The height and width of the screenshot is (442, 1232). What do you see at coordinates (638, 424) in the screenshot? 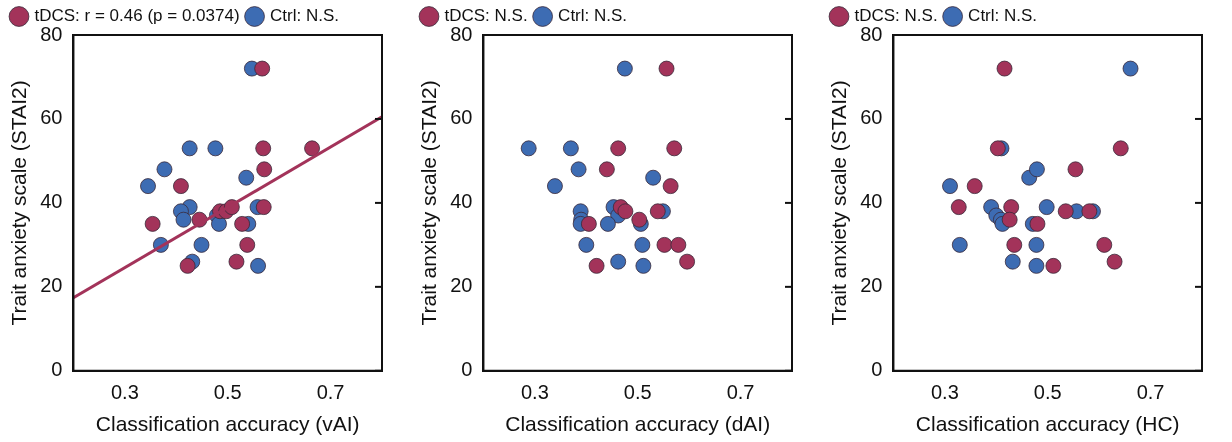
I see `x-axis-title: Classification accuracy (dAI)` at bounding box center [638, 424].